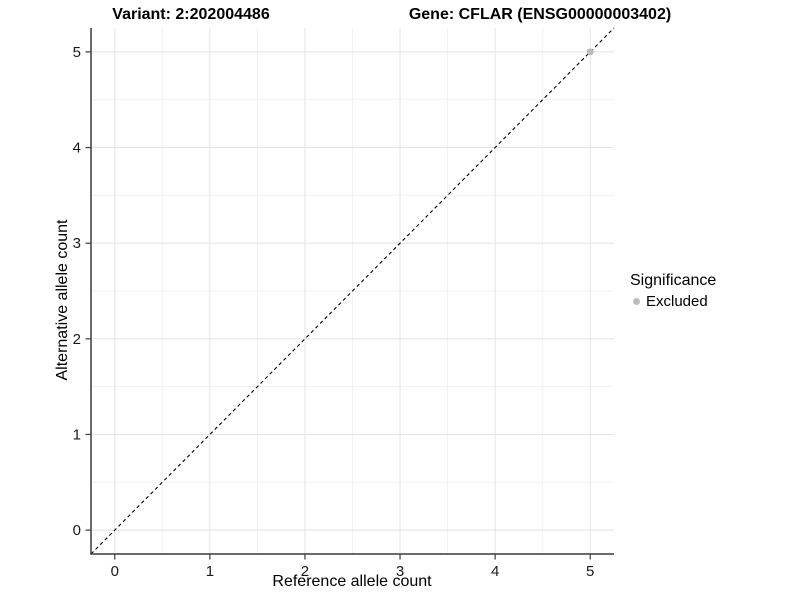 The height and width of the screenshot is (600, 800). I want to click on x-tick-label: 4, so click(495, 571).